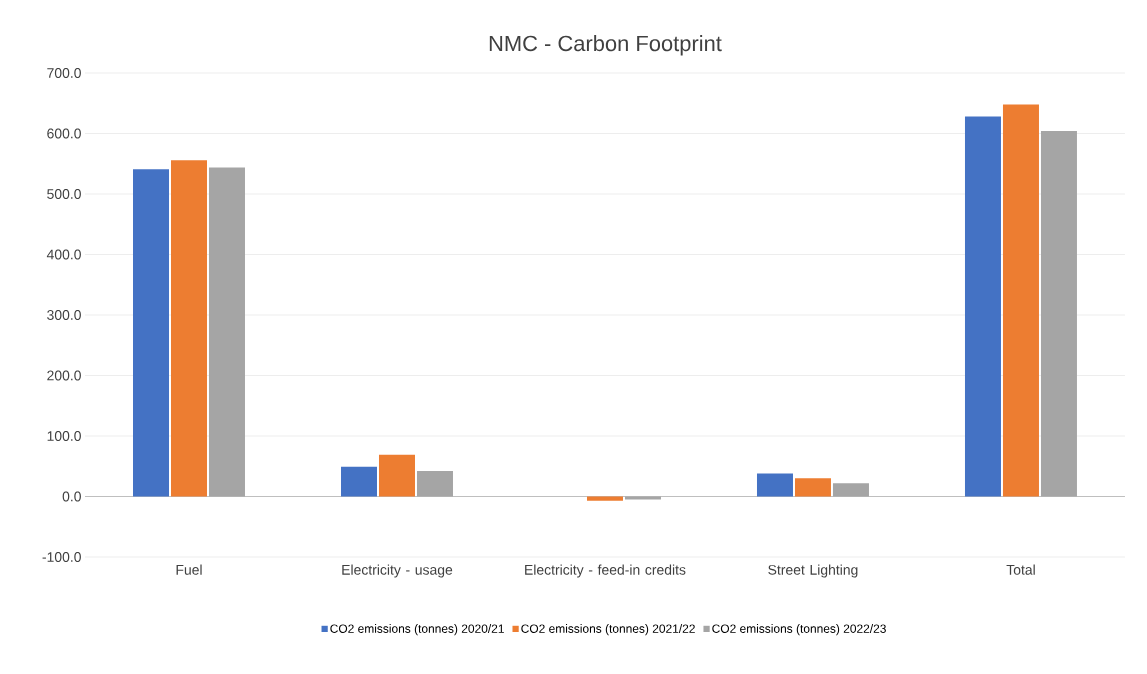  What do you see at coordinates (64, 375) in the screenshot?
I see `y-tick-label: 200.0` at bounding box center [64, 375].